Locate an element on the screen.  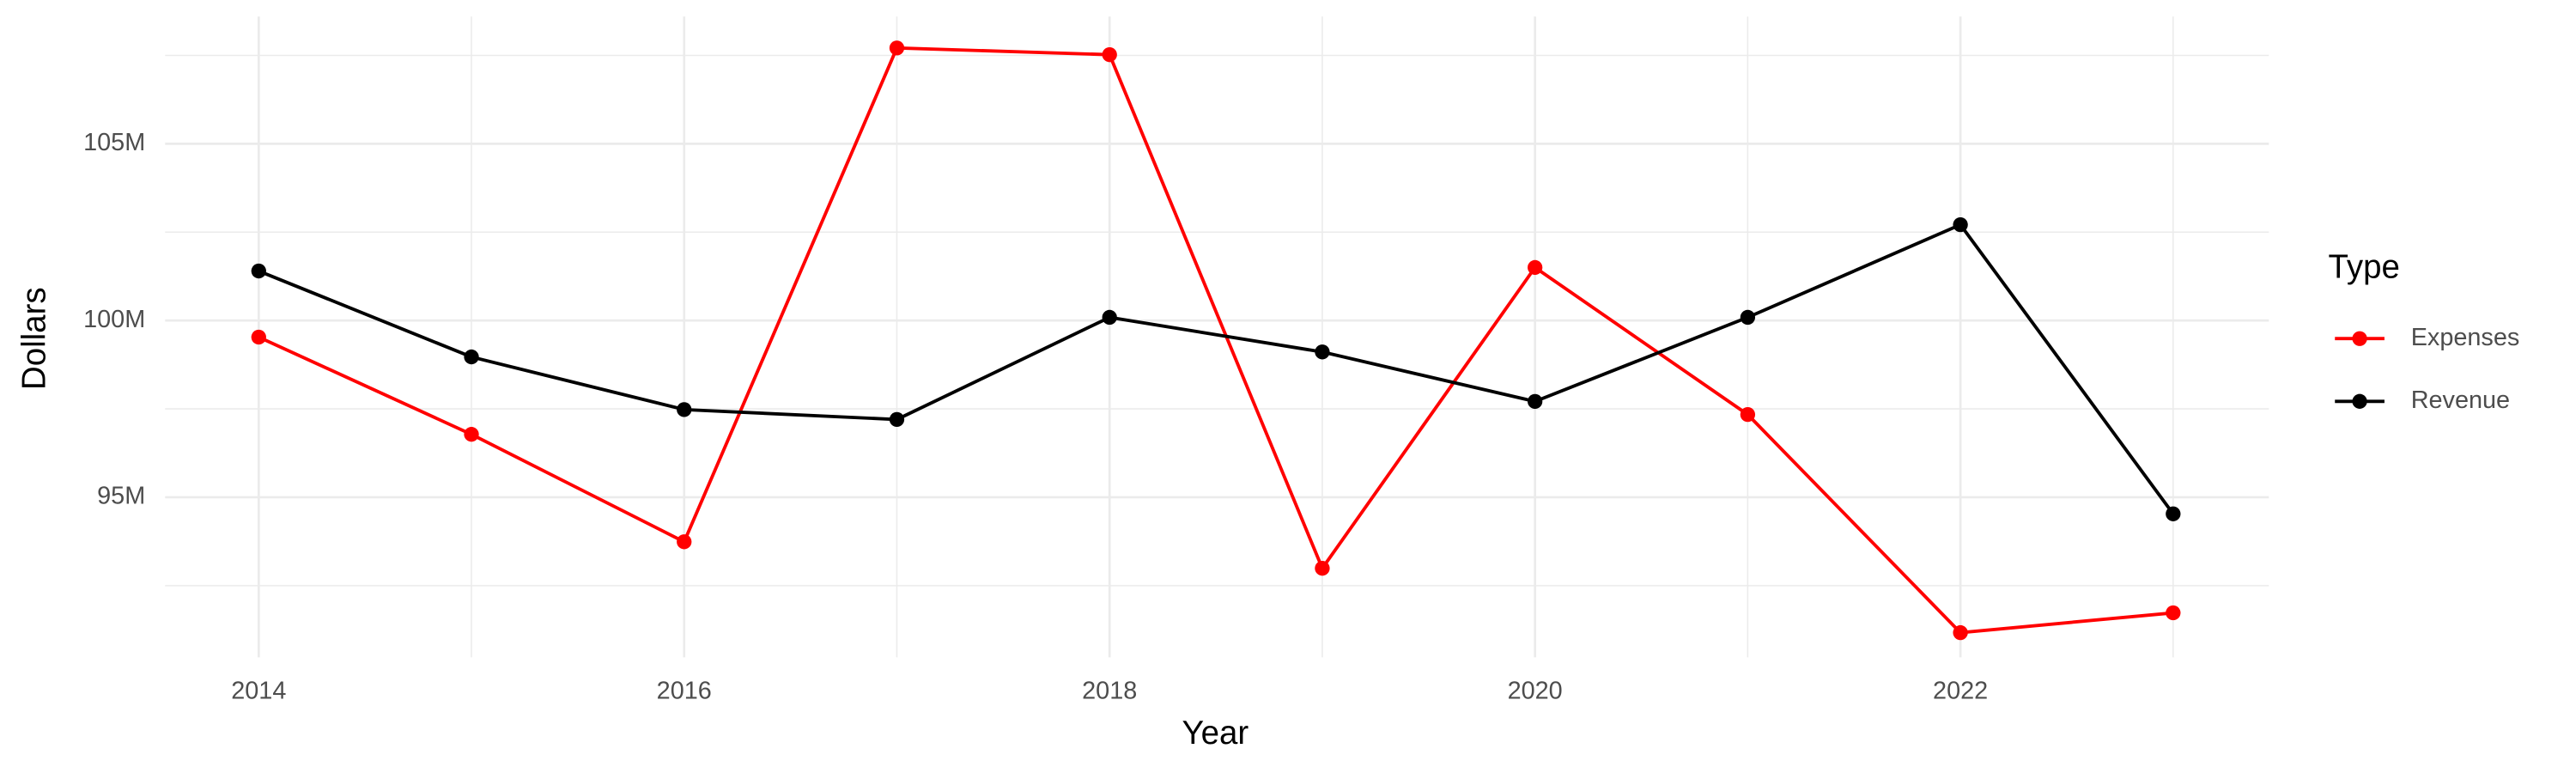
x-tick-label: 2018 is located at coordinates (1109, 690).